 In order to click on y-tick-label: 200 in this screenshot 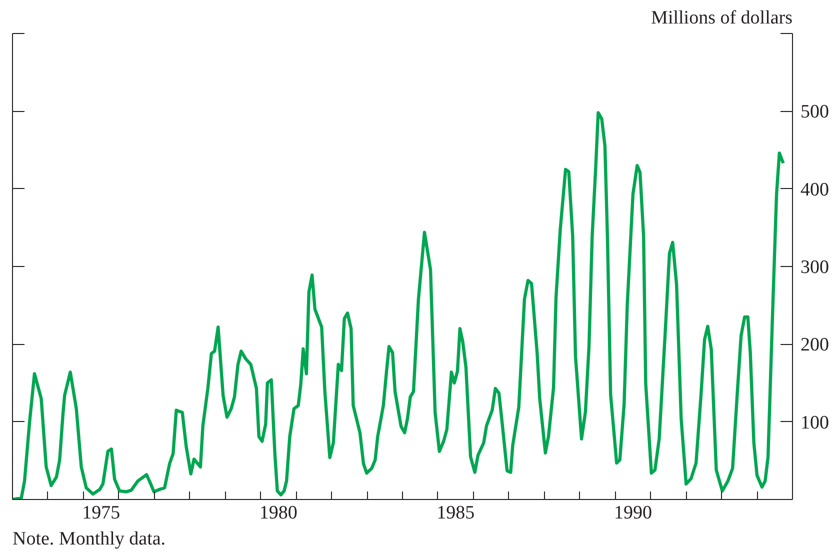, I will do `click(814, 345)`.